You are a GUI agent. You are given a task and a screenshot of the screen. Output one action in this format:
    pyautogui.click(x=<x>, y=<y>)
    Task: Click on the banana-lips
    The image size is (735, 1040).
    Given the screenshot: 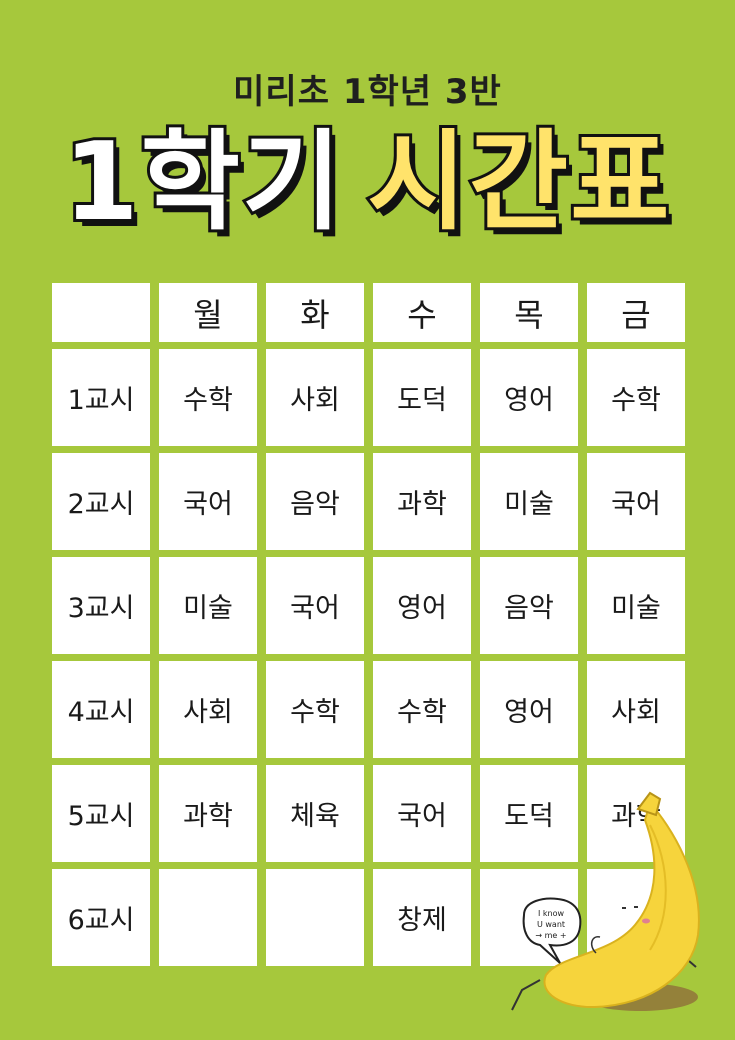 What is the action you would take?
    pyautogui.click(x=646, y=921)
    